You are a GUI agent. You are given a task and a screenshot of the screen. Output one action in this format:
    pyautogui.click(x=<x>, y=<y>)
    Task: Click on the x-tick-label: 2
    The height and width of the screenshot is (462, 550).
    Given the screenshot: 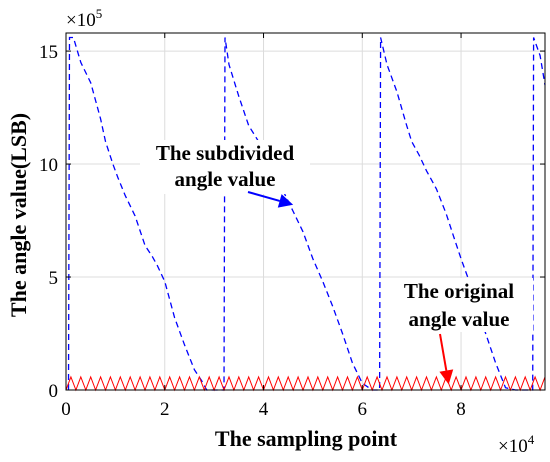 What is the action you would take?
    pyautogui.click(x=165, y=409)
    